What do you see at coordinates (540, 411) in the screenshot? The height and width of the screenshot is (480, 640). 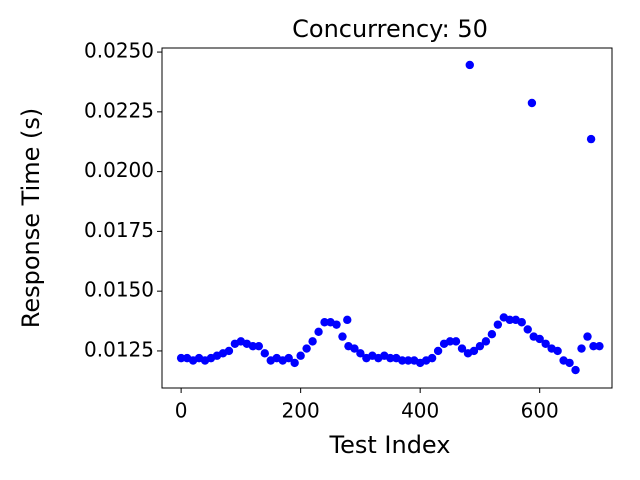 I see `x-tick-label: 600` at bounding box center [540, 411].